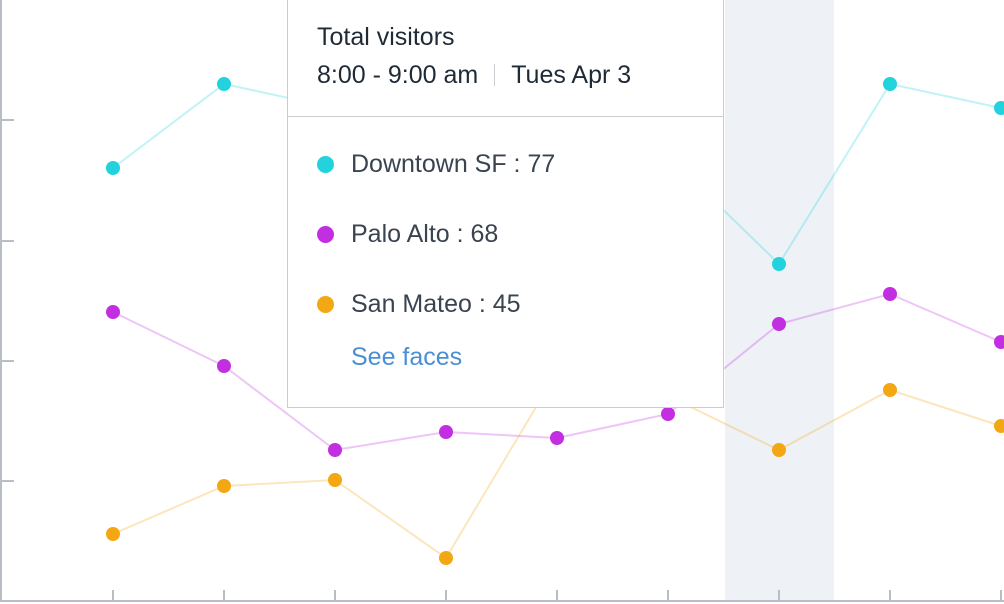 Image resolution: width=1004 pixels, height=604 pixels. What do you see at coordinates (505, 58) in the screenshot?
I see `tooltip-header: Total visitors 8:00 - 9:00 am Tues Apr 3` at bounding box center [505, 58].